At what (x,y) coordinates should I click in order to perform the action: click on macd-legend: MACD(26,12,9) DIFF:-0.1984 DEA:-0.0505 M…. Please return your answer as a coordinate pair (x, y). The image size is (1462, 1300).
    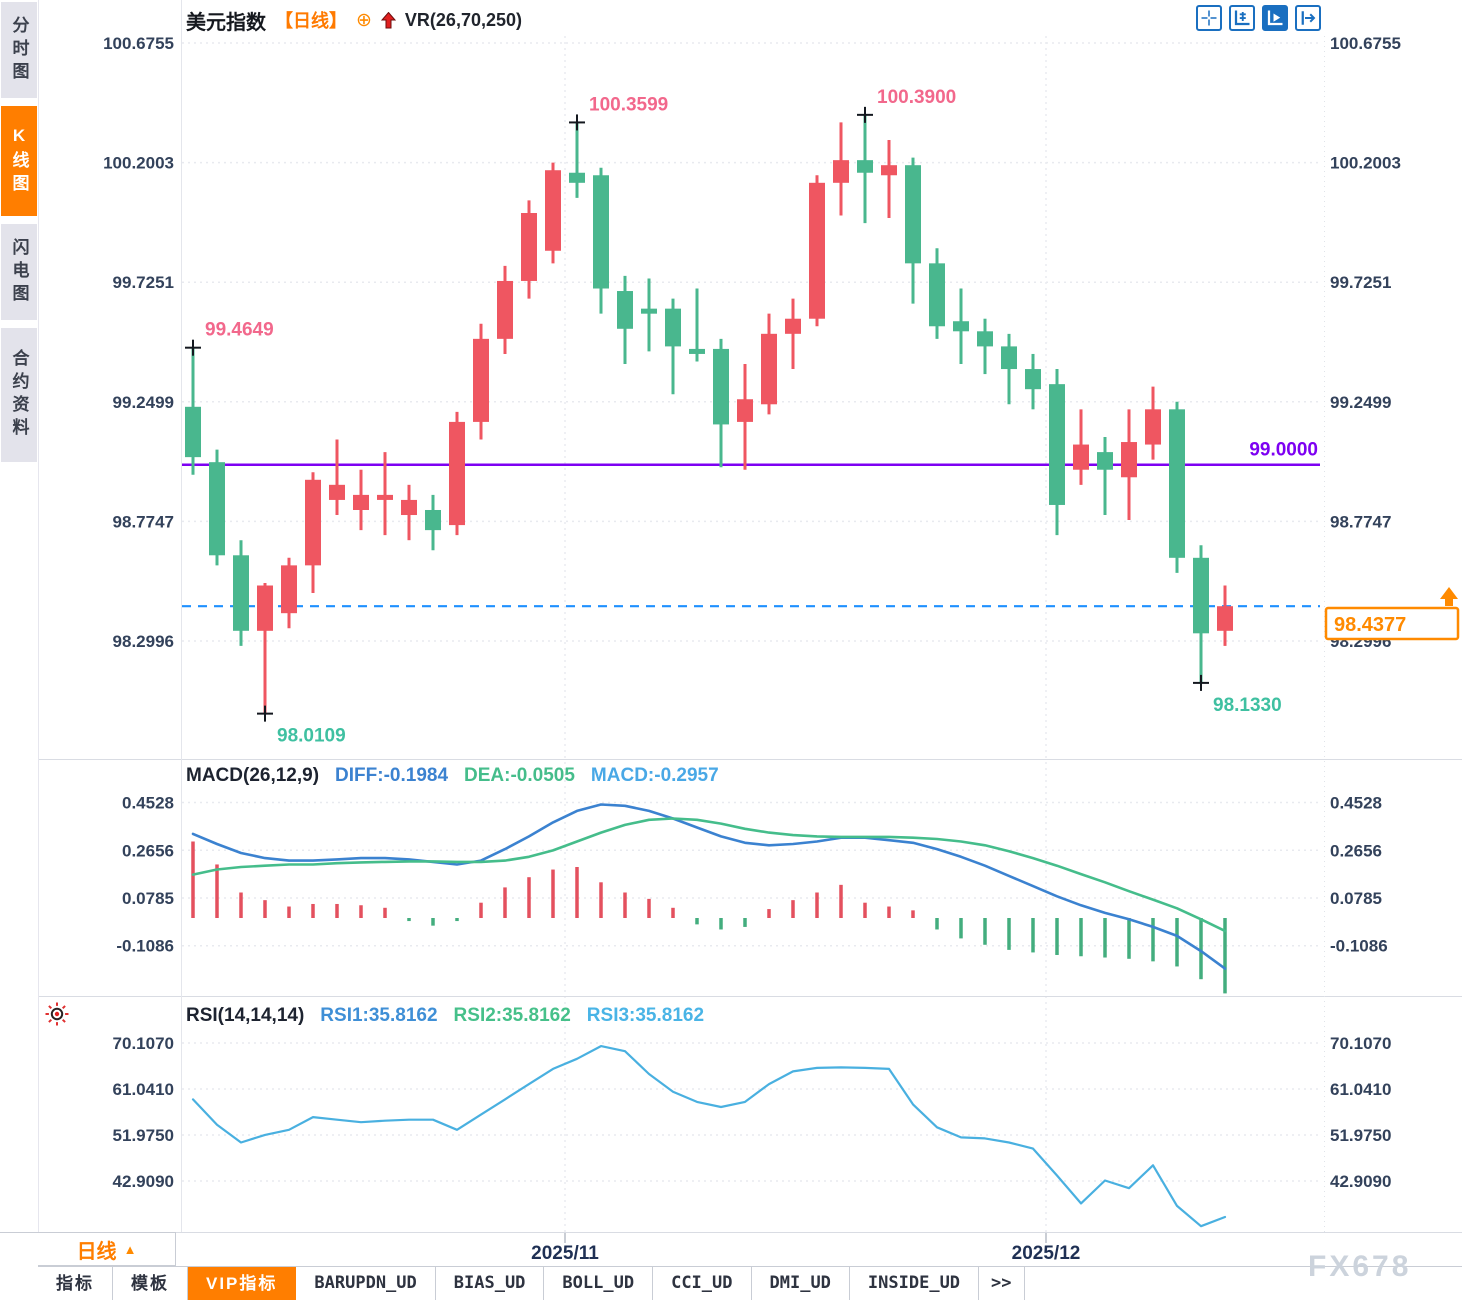
    Looking at the image, I should click on (452, 776).